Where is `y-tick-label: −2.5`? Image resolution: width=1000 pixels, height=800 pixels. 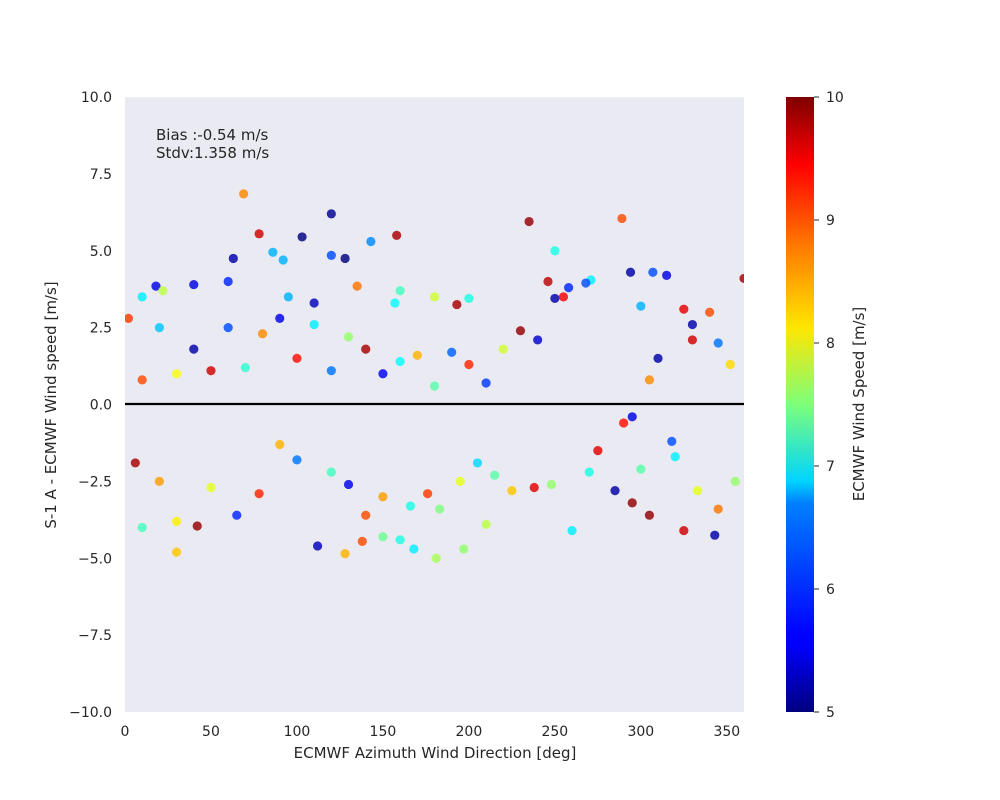 y-tick-label: −2.5 is located at coordinates (95, 482).